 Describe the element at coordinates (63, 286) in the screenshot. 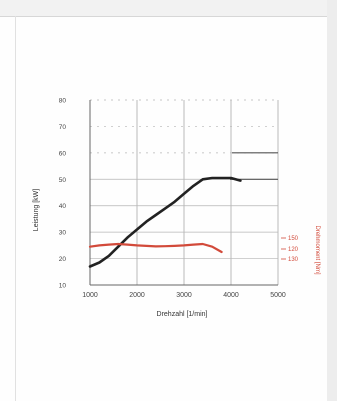

I see `y-tick-label: 10` at that location.